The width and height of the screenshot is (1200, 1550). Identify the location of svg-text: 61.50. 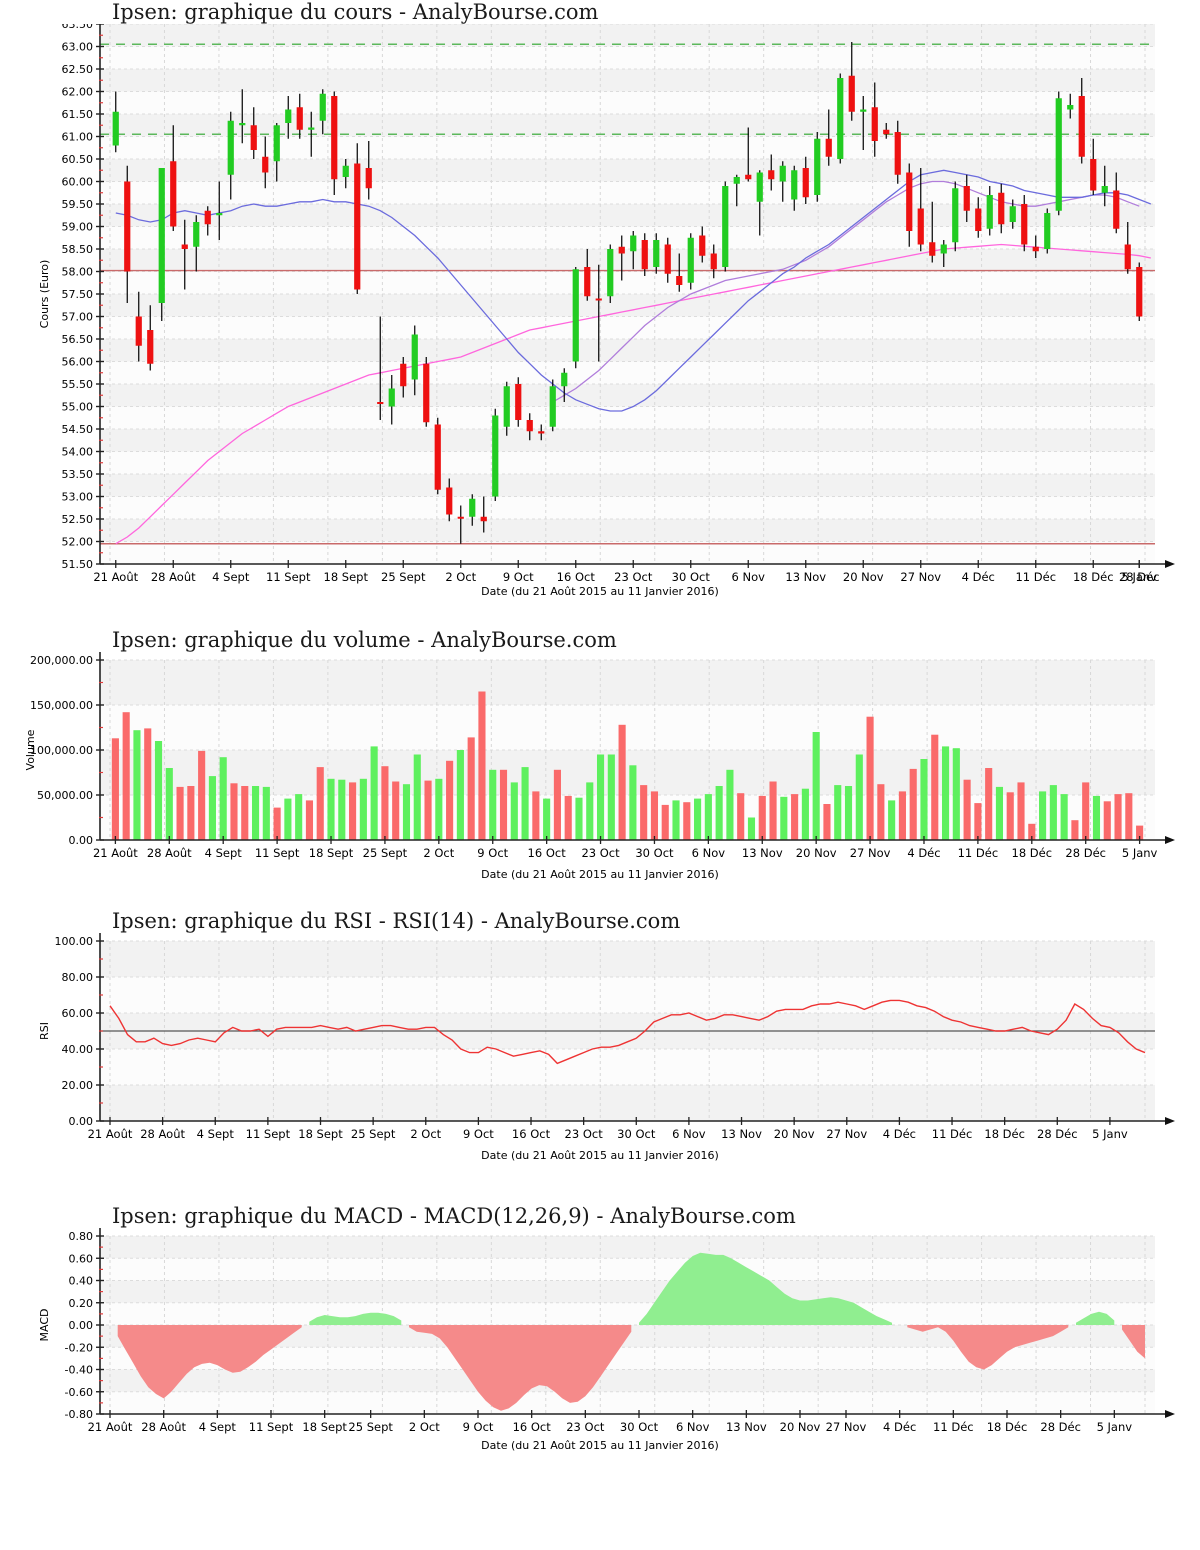
(78, 114).